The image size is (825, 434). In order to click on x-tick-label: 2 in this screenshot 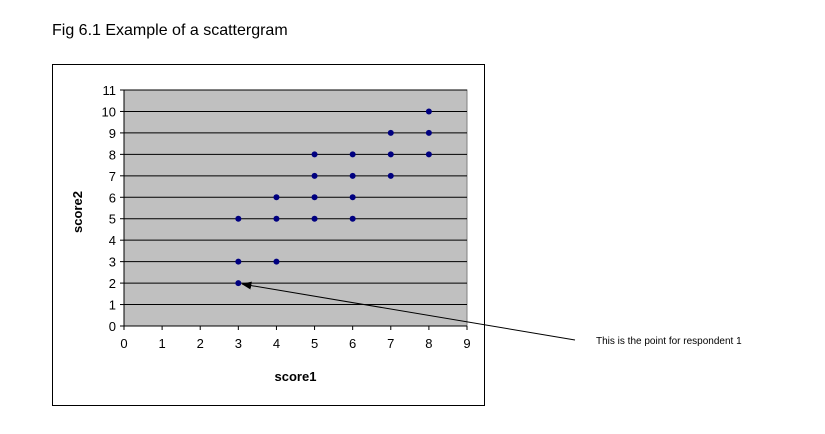, I will do `click(200, 343)`.